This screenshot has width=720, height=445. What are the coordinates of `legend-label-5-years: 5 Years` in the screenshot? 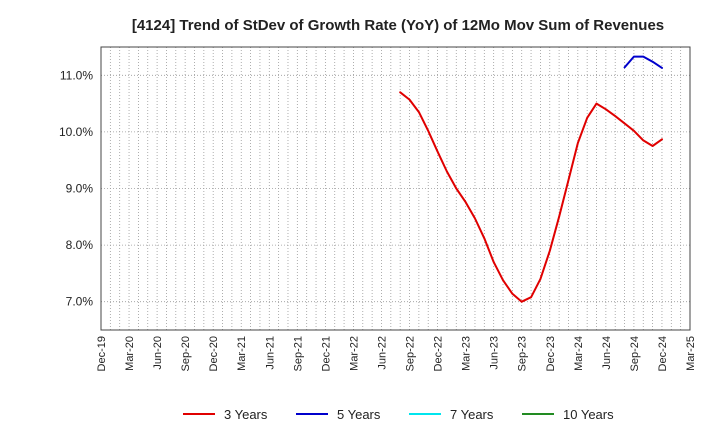 It's located at (359, 414).